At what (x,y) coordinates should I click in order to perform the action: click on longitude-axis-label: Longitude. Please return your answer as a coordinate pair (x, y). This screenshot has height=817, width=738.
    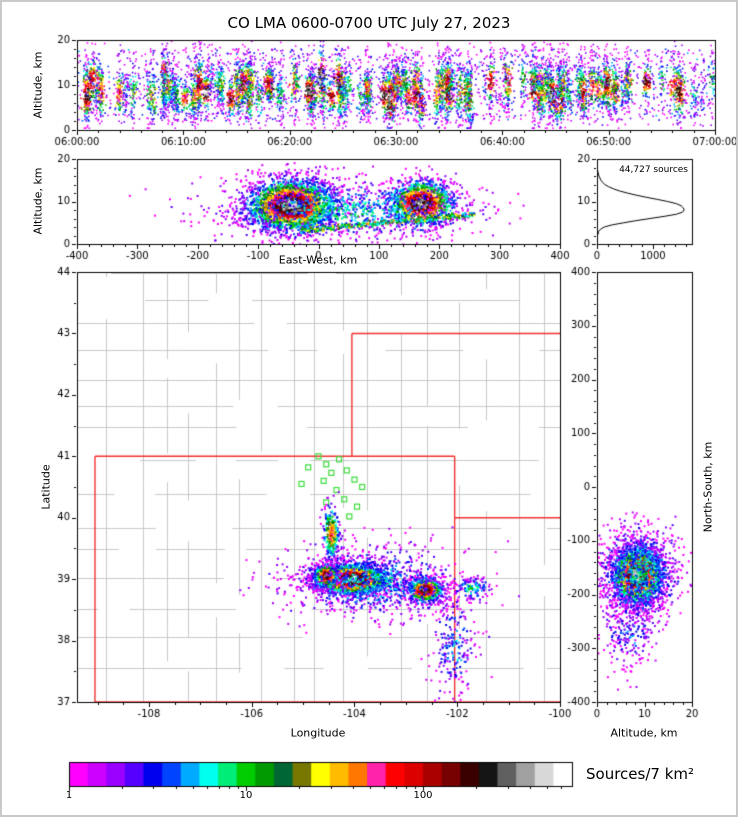
    Looking at the image, I should click on (318, 733).